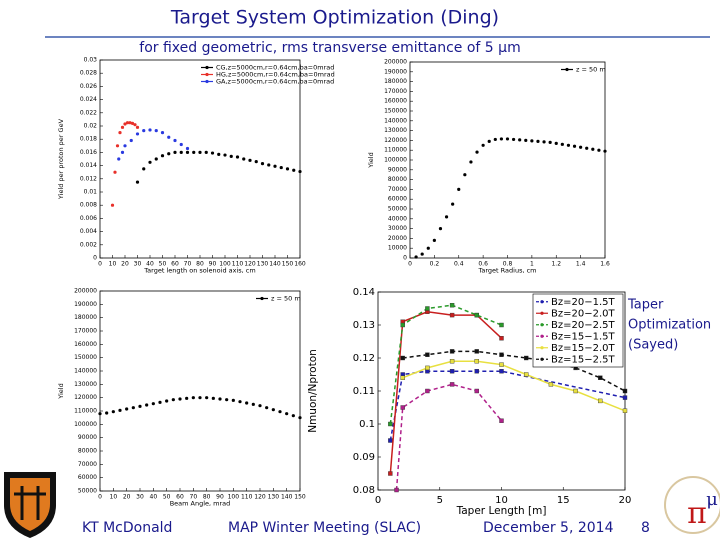 The image size is (720, 540). I want to click on y-tick-label: 170000, so click(85, 331).